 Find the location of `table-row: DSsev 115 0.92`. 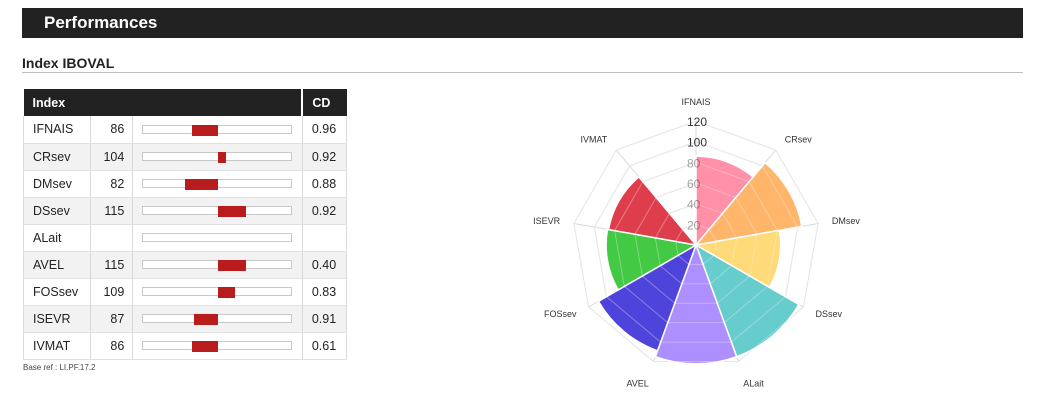

table-row: DSsev 115 0.92 is located at coordinates (185, 211).